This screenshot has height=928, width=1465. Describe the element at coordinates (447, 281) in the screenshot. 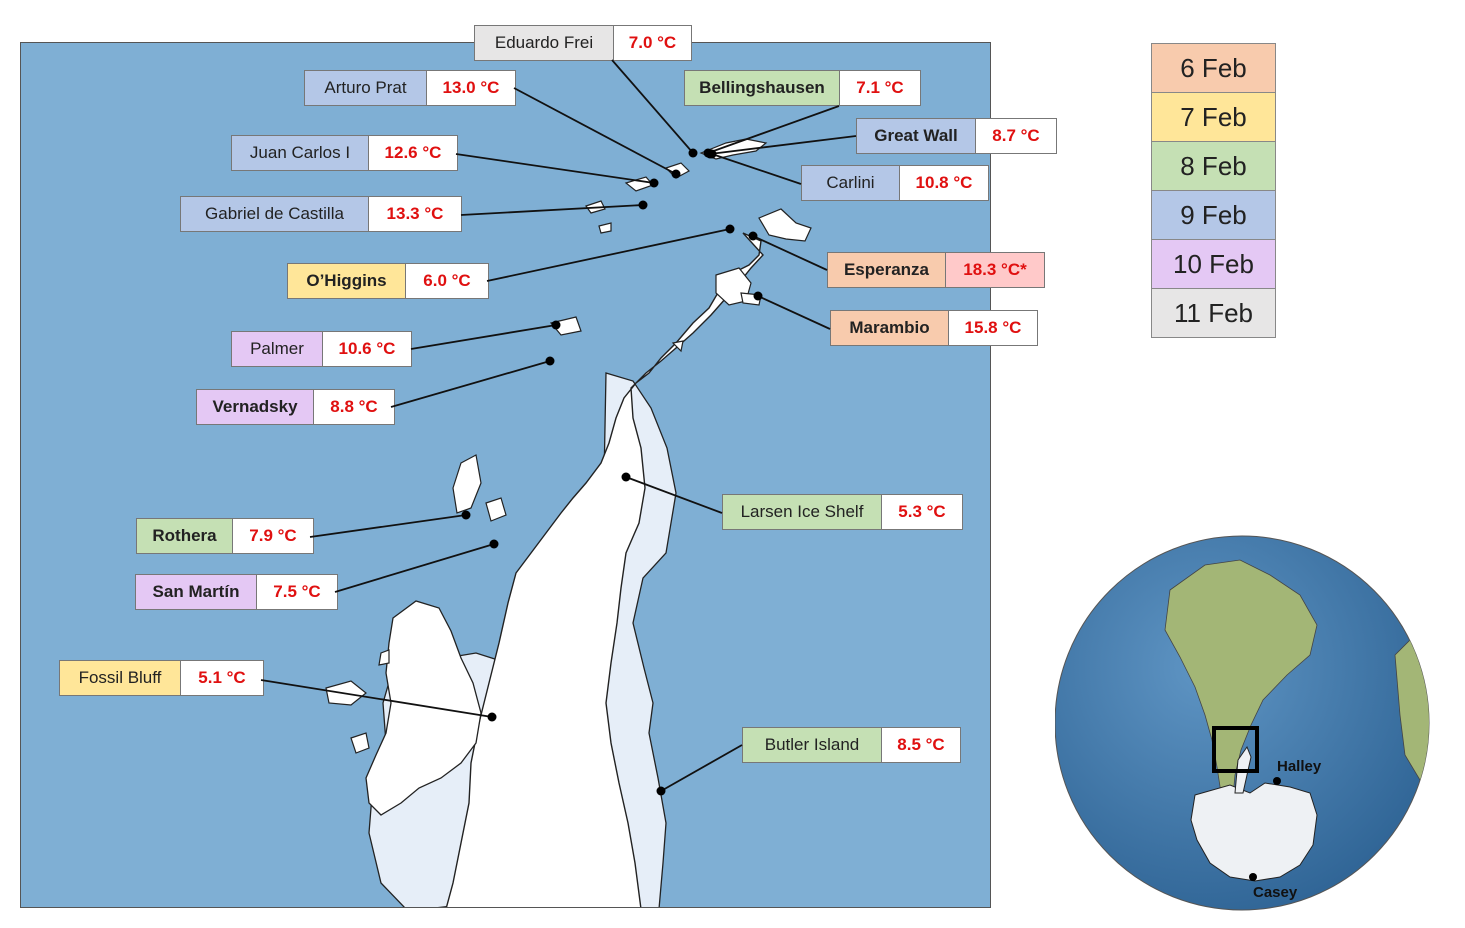

I see `station-temperature: 6.0 °C` at that location.